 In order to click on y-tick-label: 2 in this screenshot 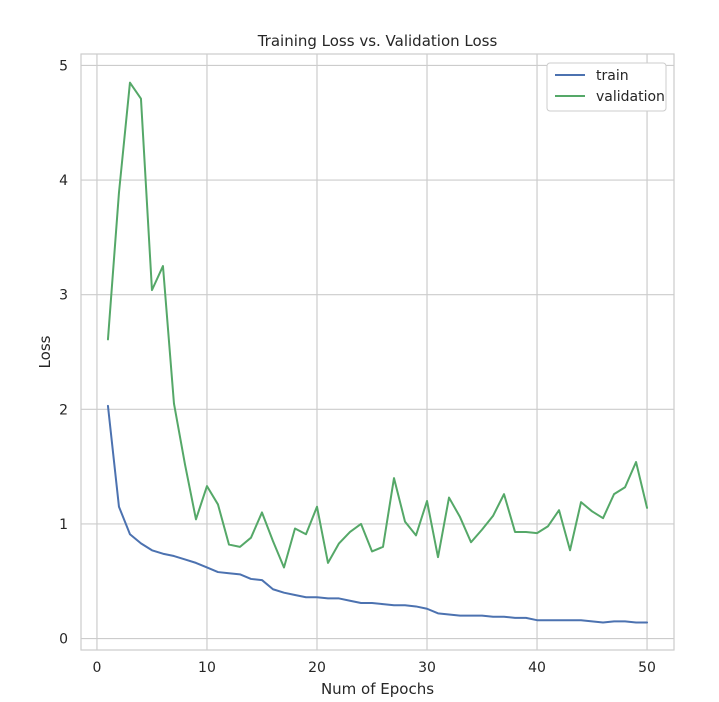, I will do `click(63, 410)`.